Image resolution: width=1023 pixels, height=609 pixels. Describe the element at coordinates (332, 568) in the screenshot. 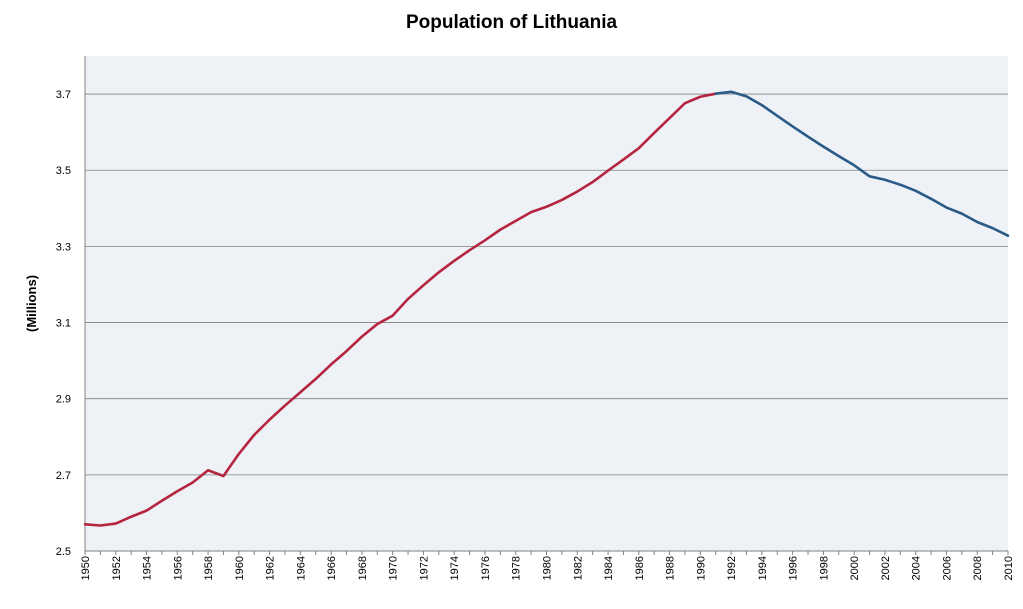

I see `x-tick-label: 1966` at that location.